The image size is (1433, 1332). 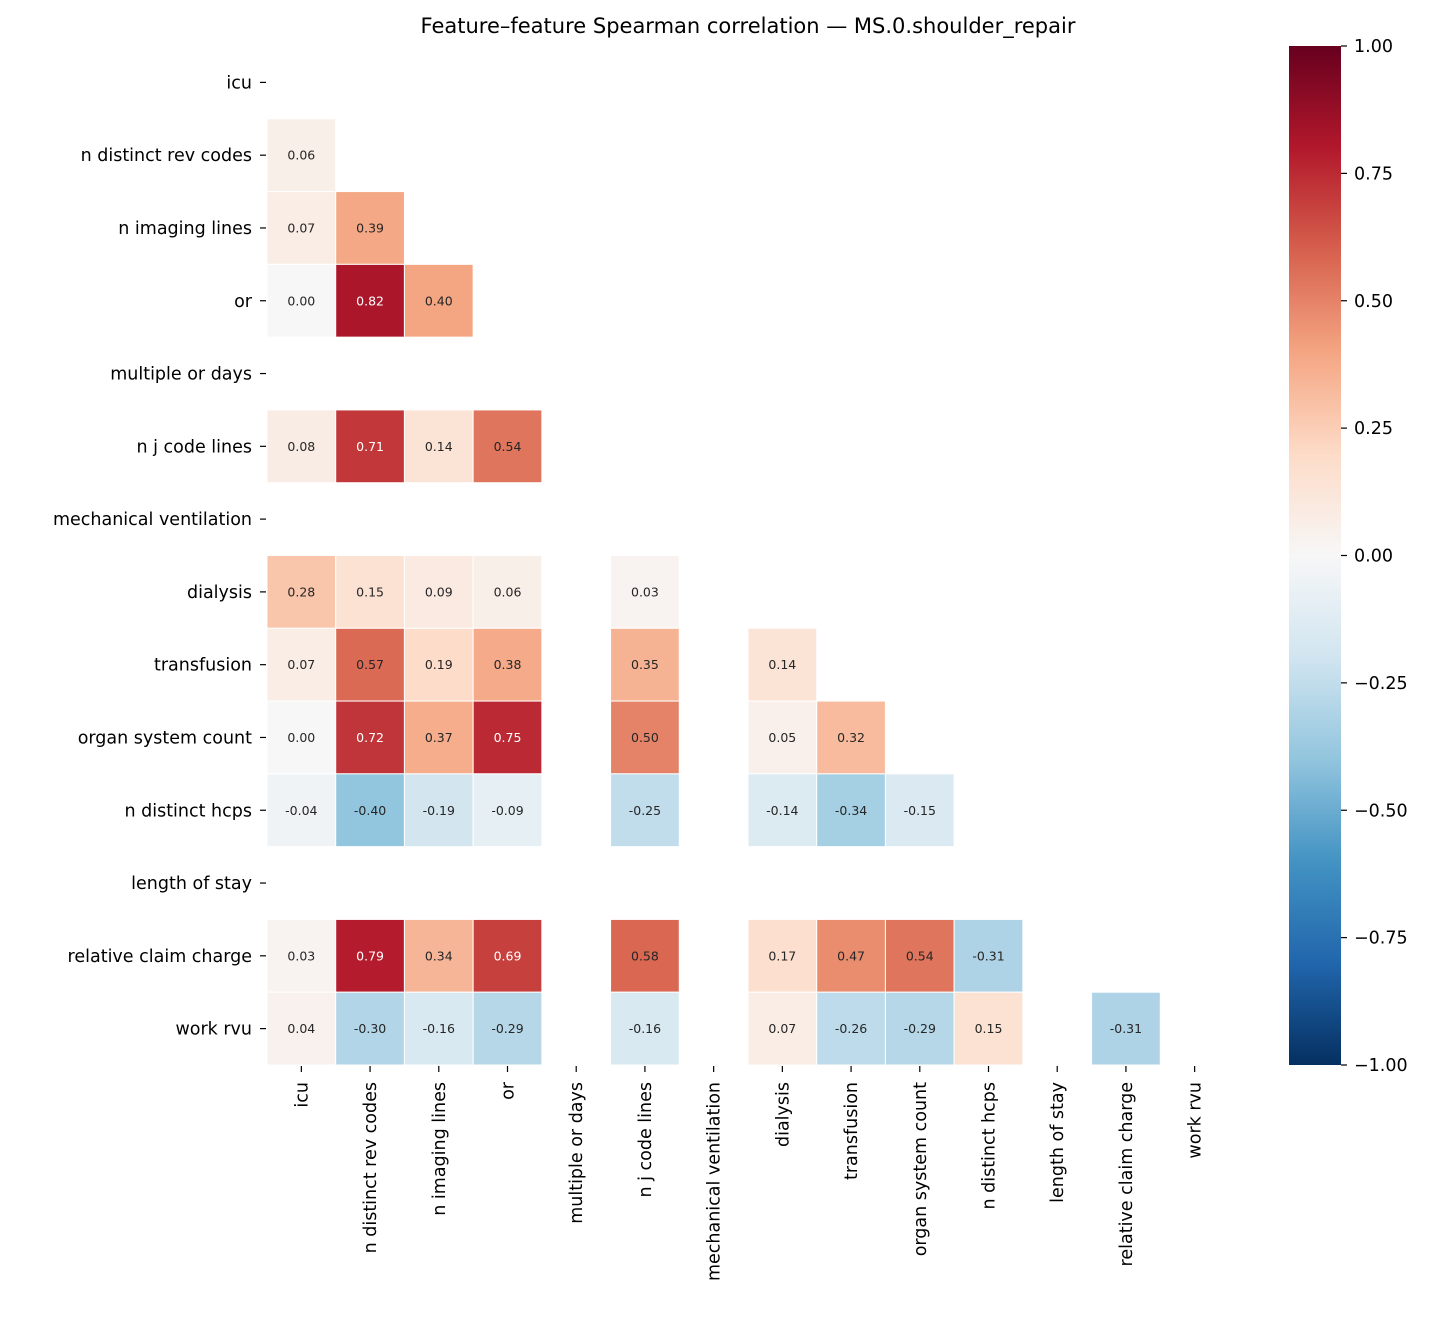 I want to click on cell-annotation: 0.15, so click(x=370, y=591).